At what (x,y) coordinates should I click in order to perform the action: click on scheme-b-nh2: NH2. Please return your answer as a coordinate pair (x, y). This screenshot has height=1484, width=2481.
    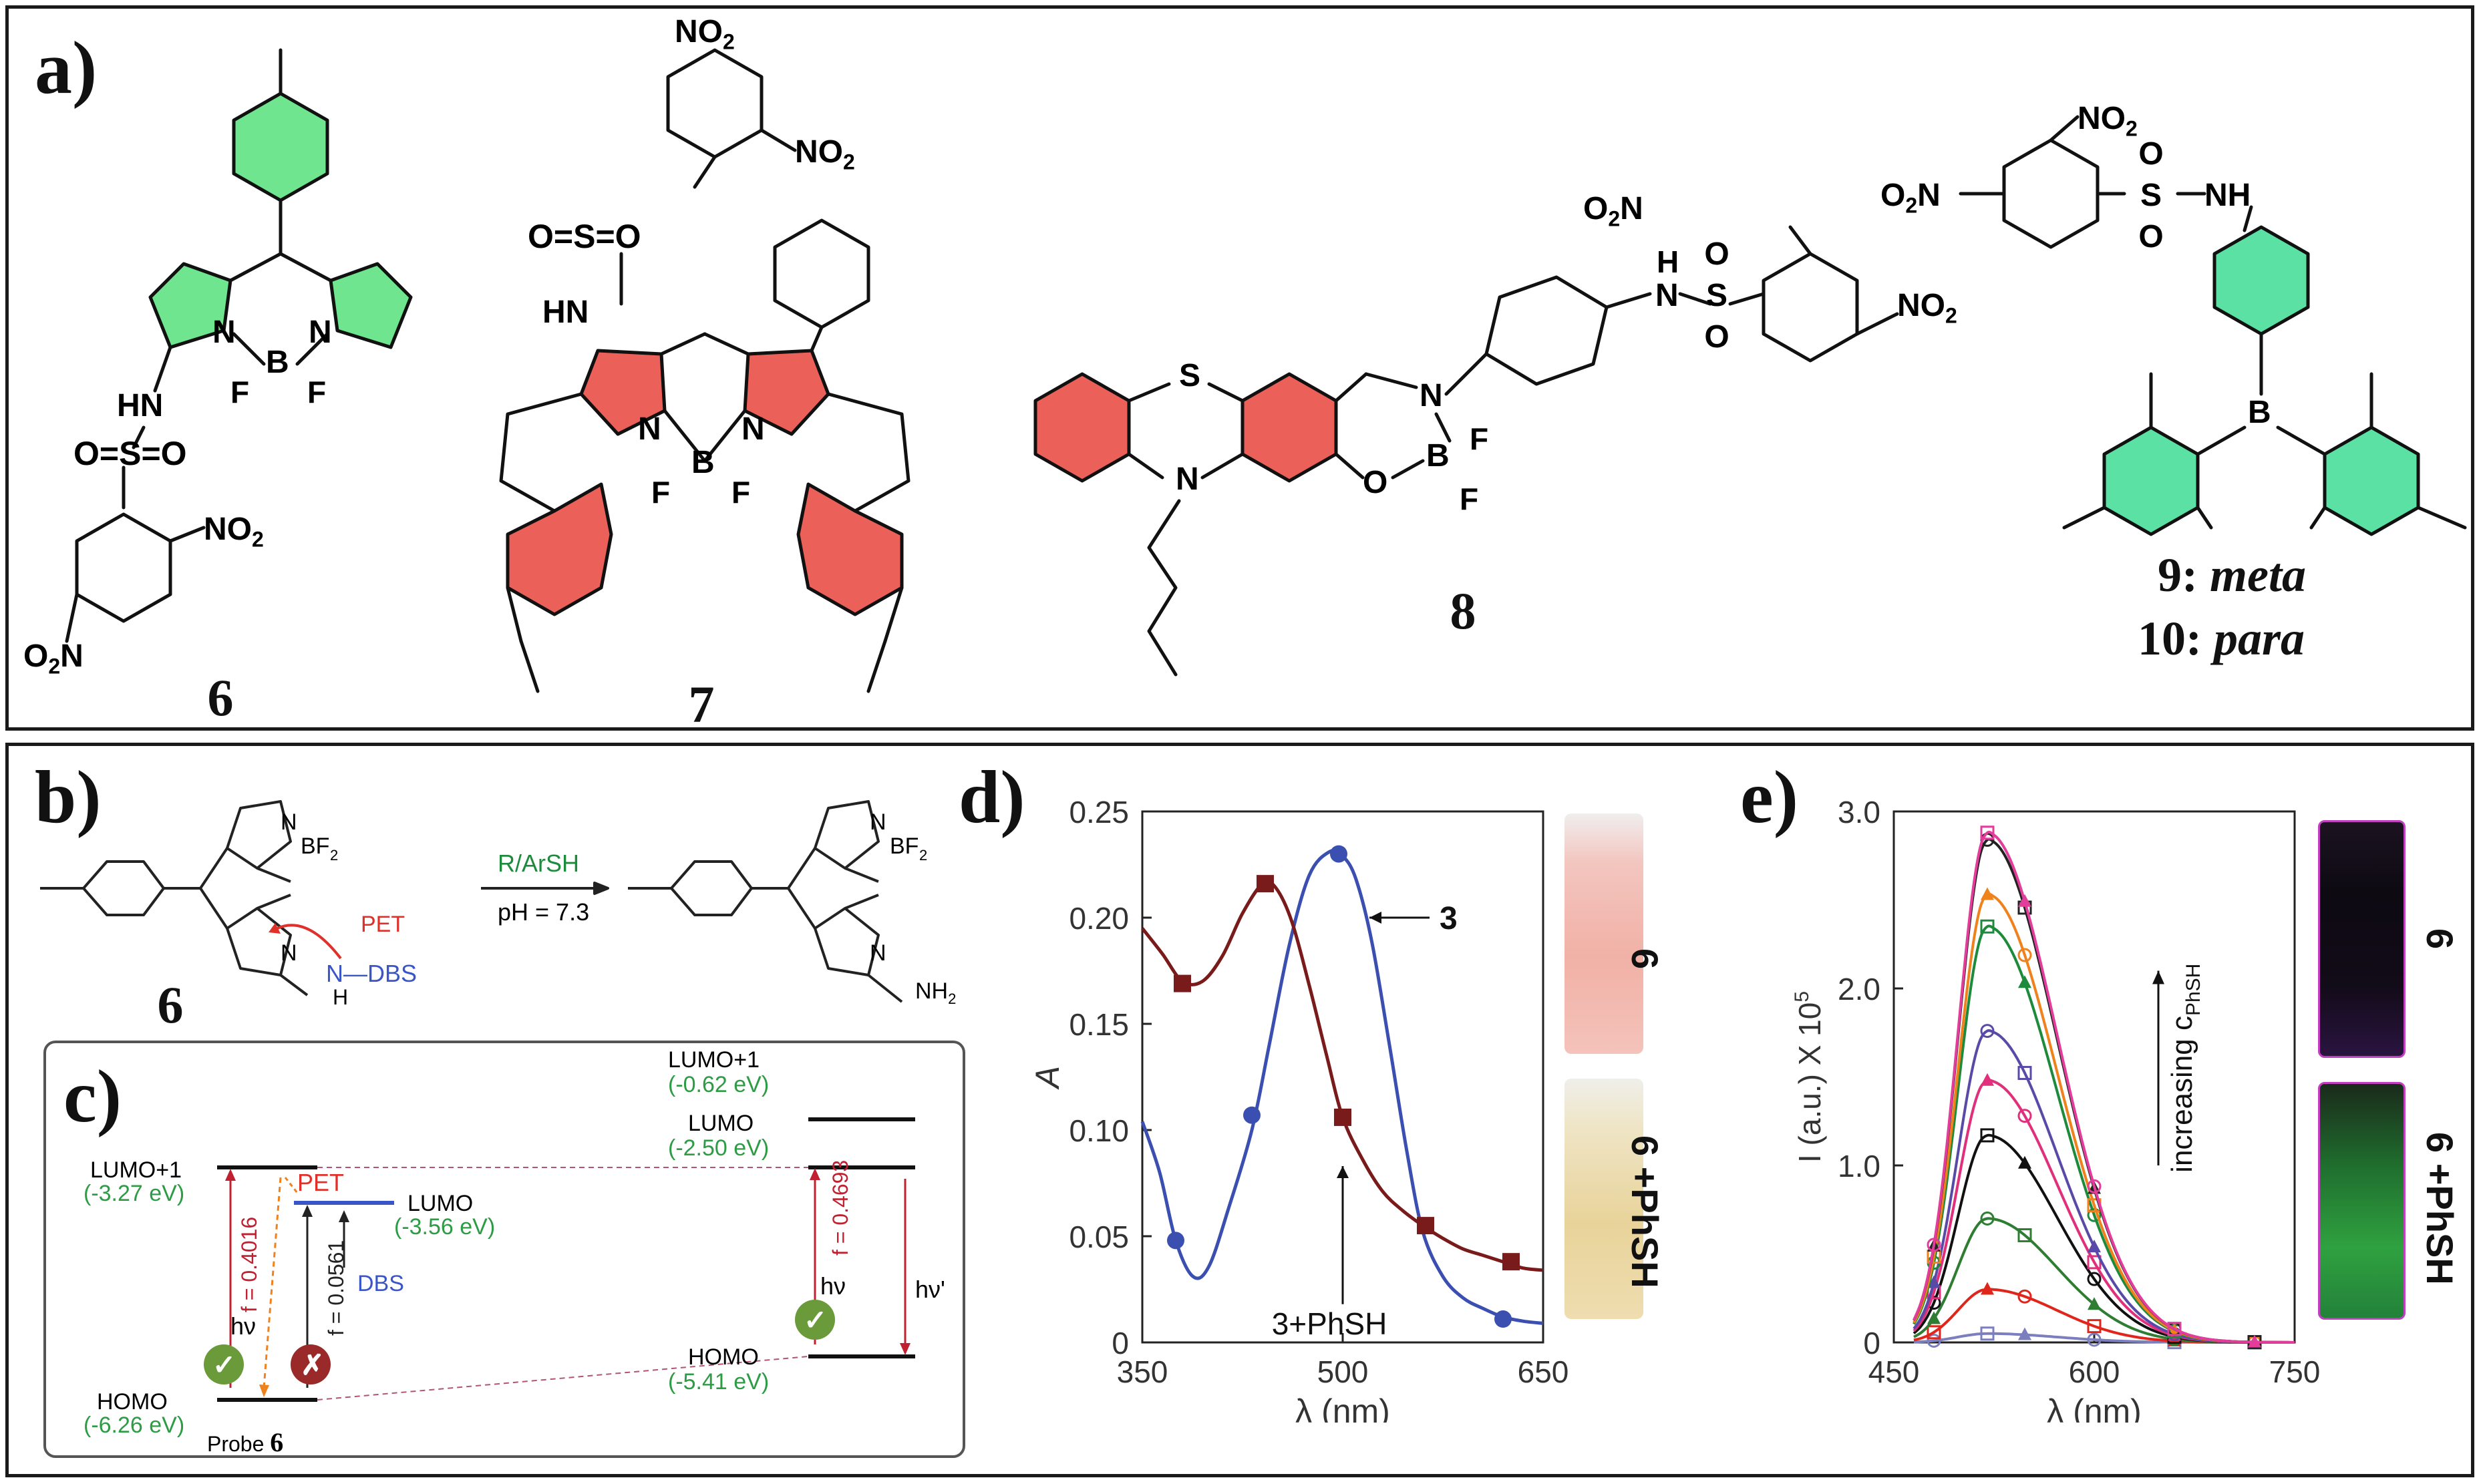
    Looking at the image, I should click on (936, 992).